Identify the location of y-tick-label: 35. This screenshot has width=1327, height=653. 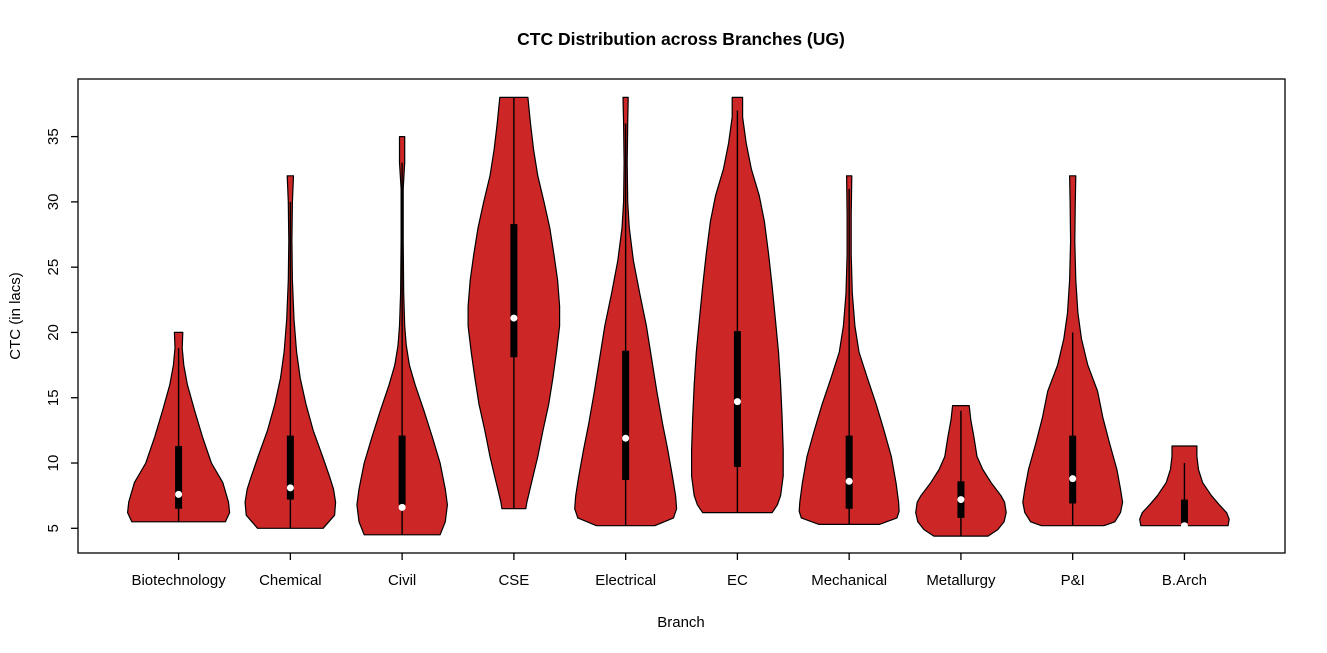
(53, 136).